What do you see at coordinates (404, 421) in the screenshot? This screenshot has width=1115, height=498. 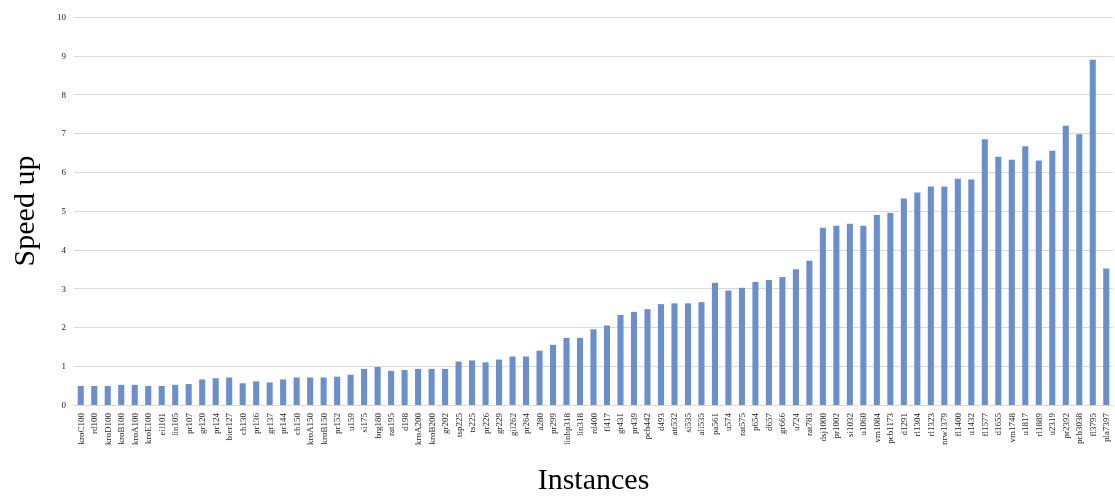 I see `x-tick-label: d198` at bounding box center [404, 421].